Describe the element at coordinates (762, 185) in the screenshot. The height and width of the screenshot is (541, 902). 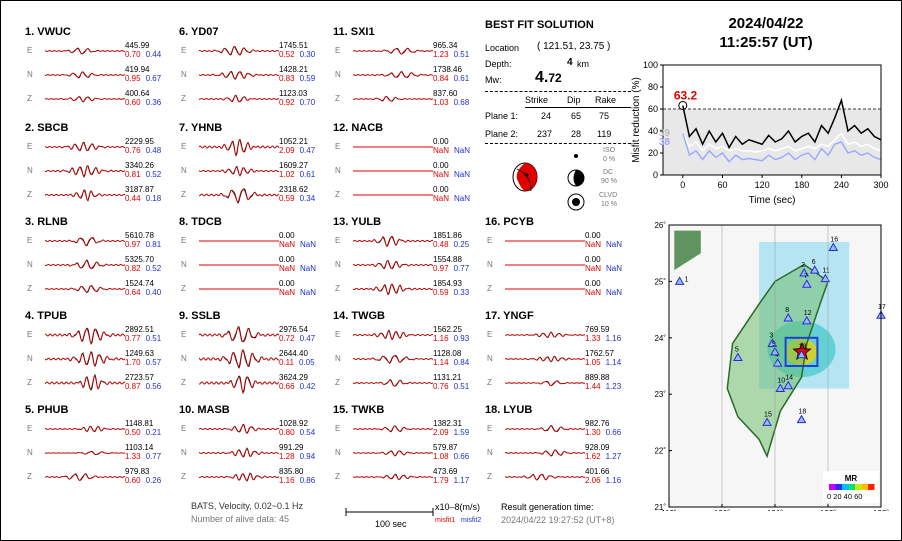
I see `x-tick-label: 120` at that location.